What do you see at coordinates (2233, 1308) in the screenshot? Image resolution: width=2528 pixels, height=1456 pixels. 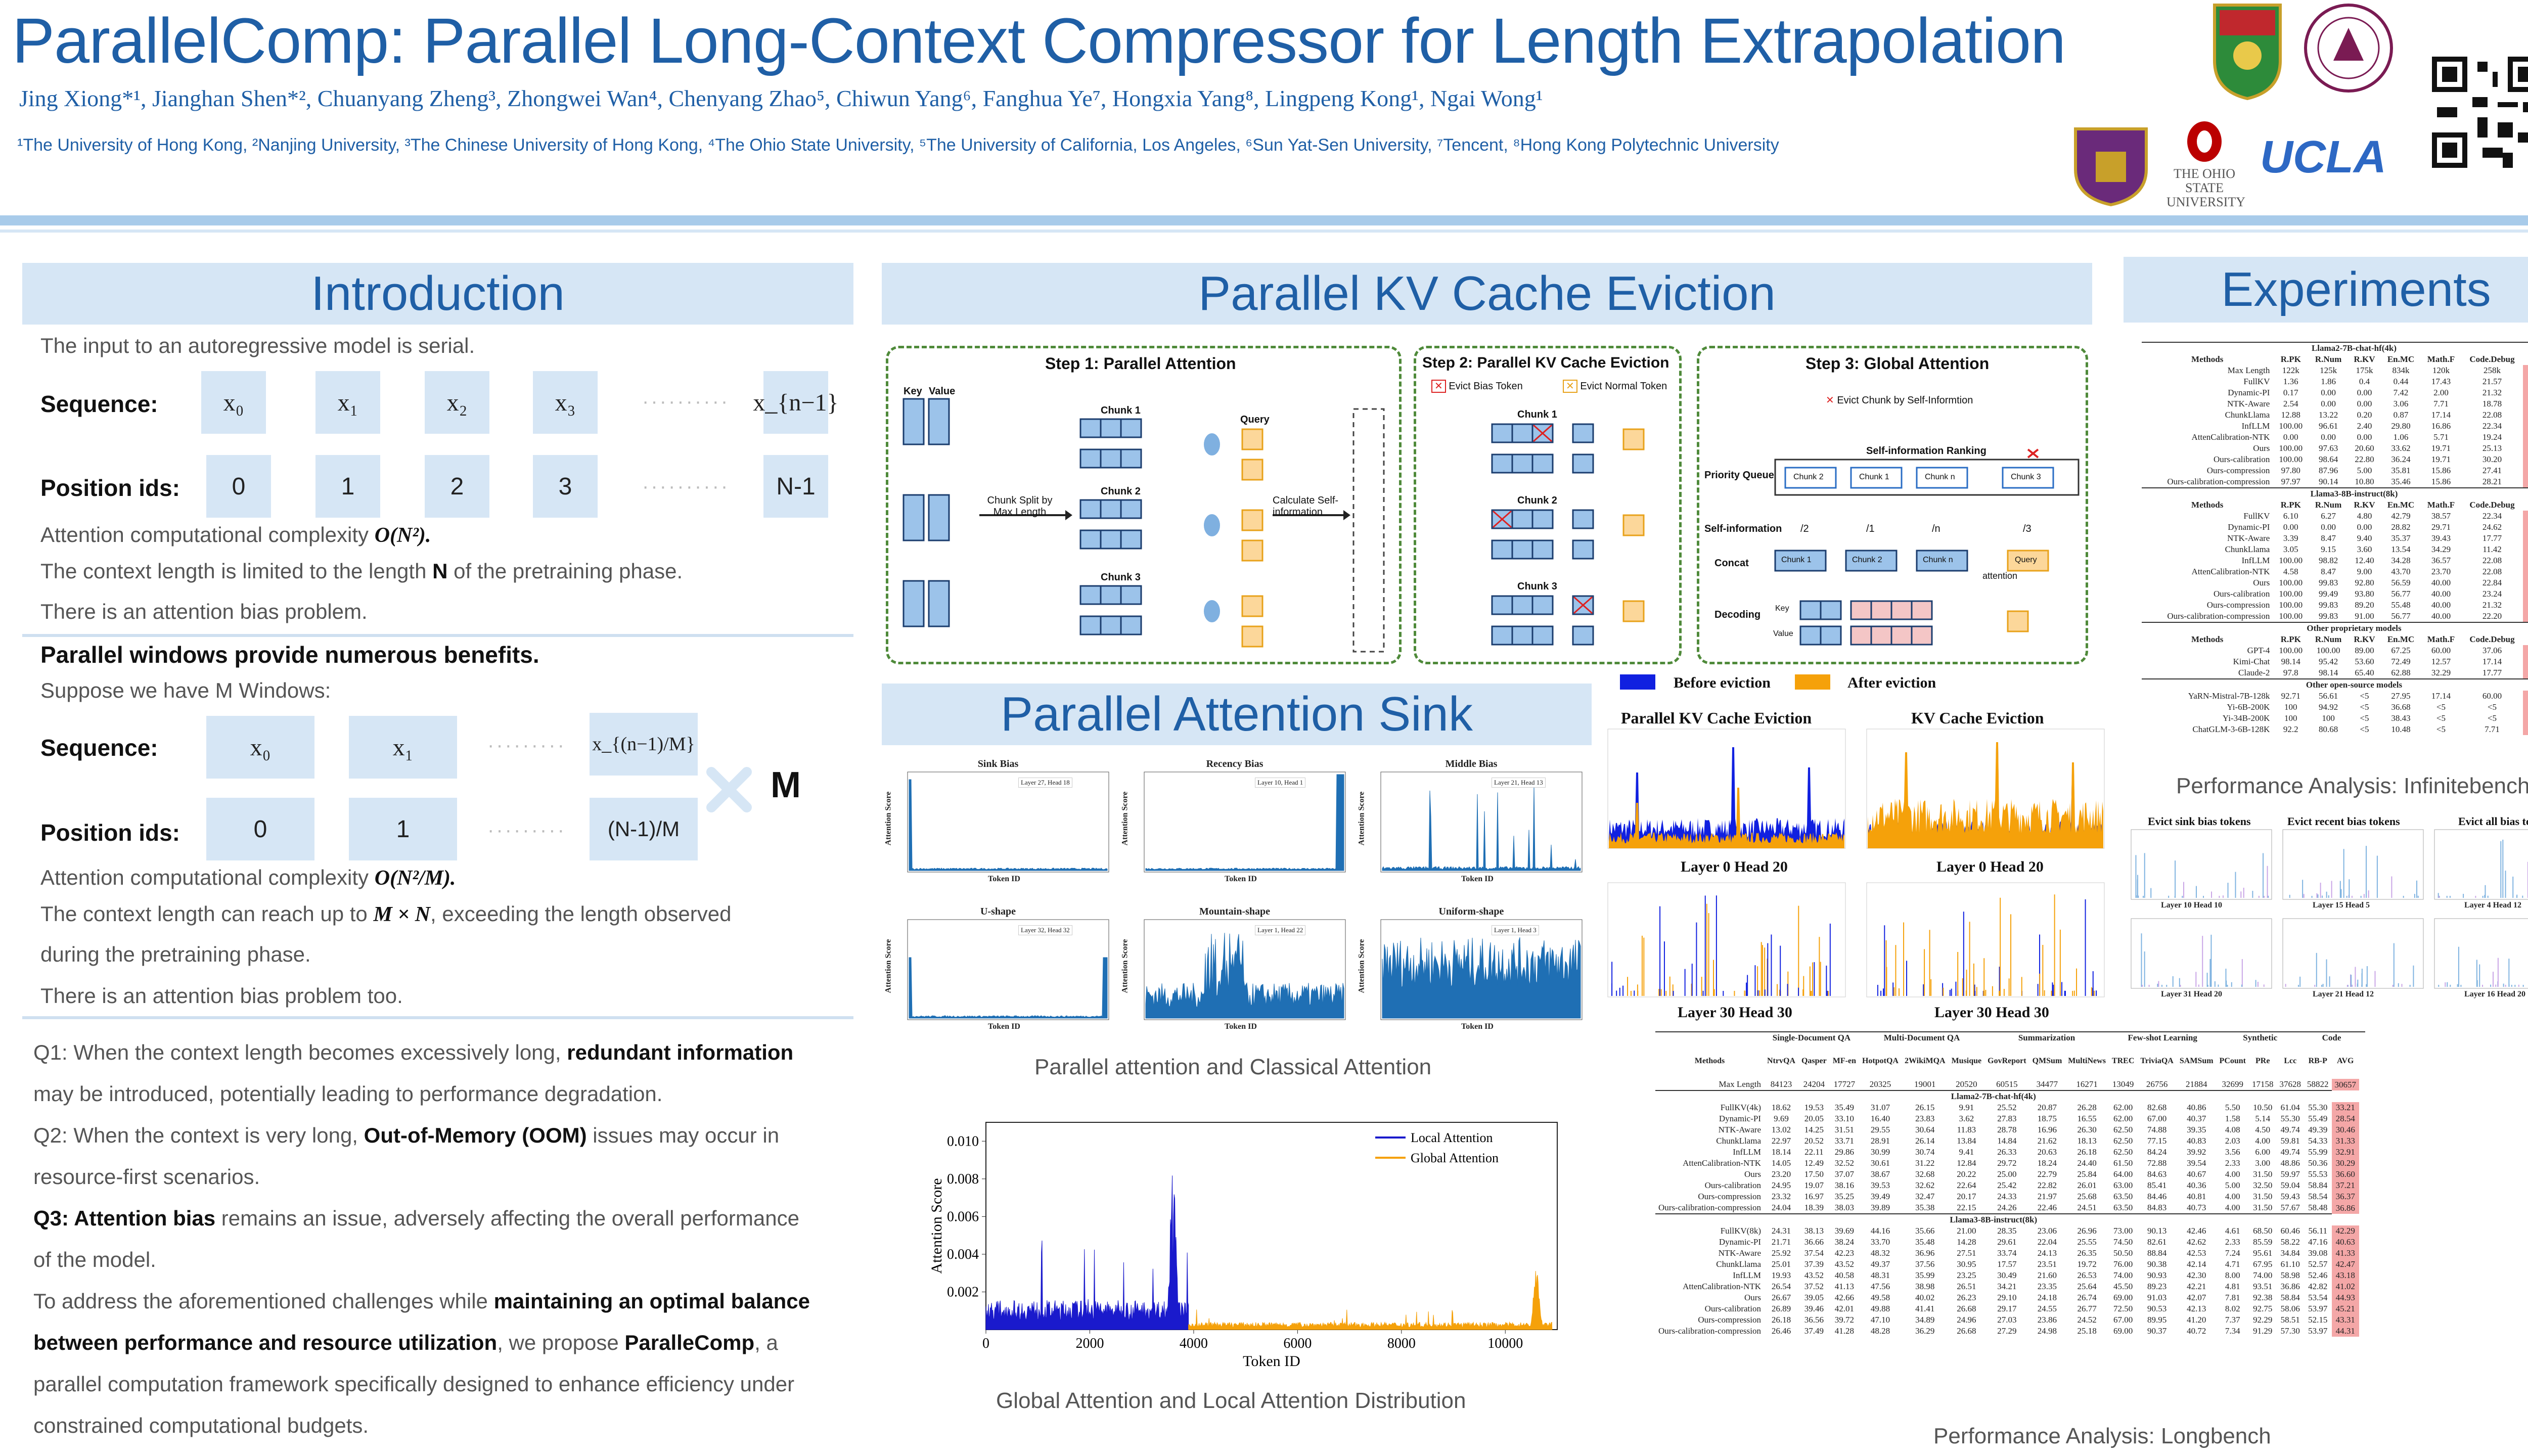 I see `table-cell: 8.02` at bounding box center [2233, 1308].